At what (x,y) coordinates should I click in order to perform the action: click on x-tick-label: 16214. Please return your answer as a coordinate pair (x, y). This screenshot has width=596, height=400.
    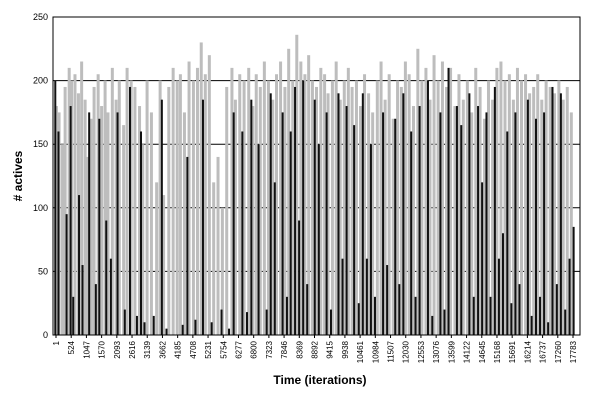
    Looking at the image, I should click on (527, 351).